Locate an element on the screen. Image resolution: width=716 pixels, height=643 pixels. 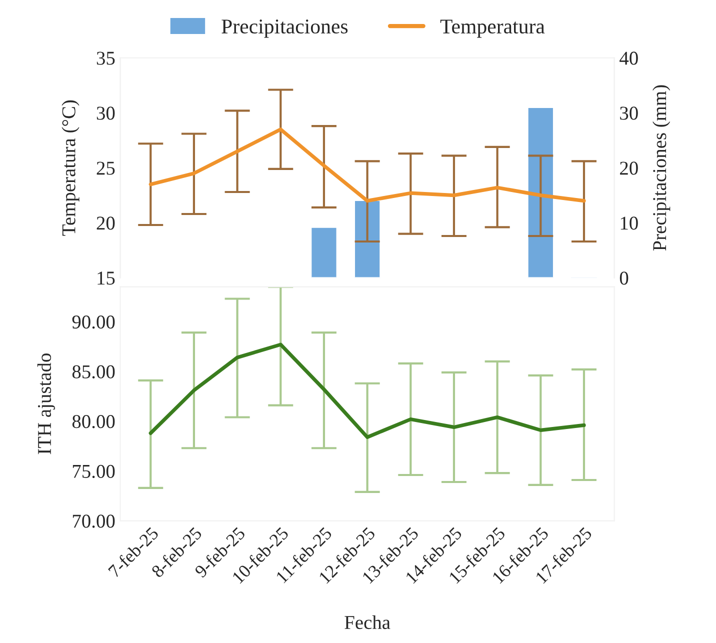
y2-tick-label: 40 is located at coordinates (629, 58).